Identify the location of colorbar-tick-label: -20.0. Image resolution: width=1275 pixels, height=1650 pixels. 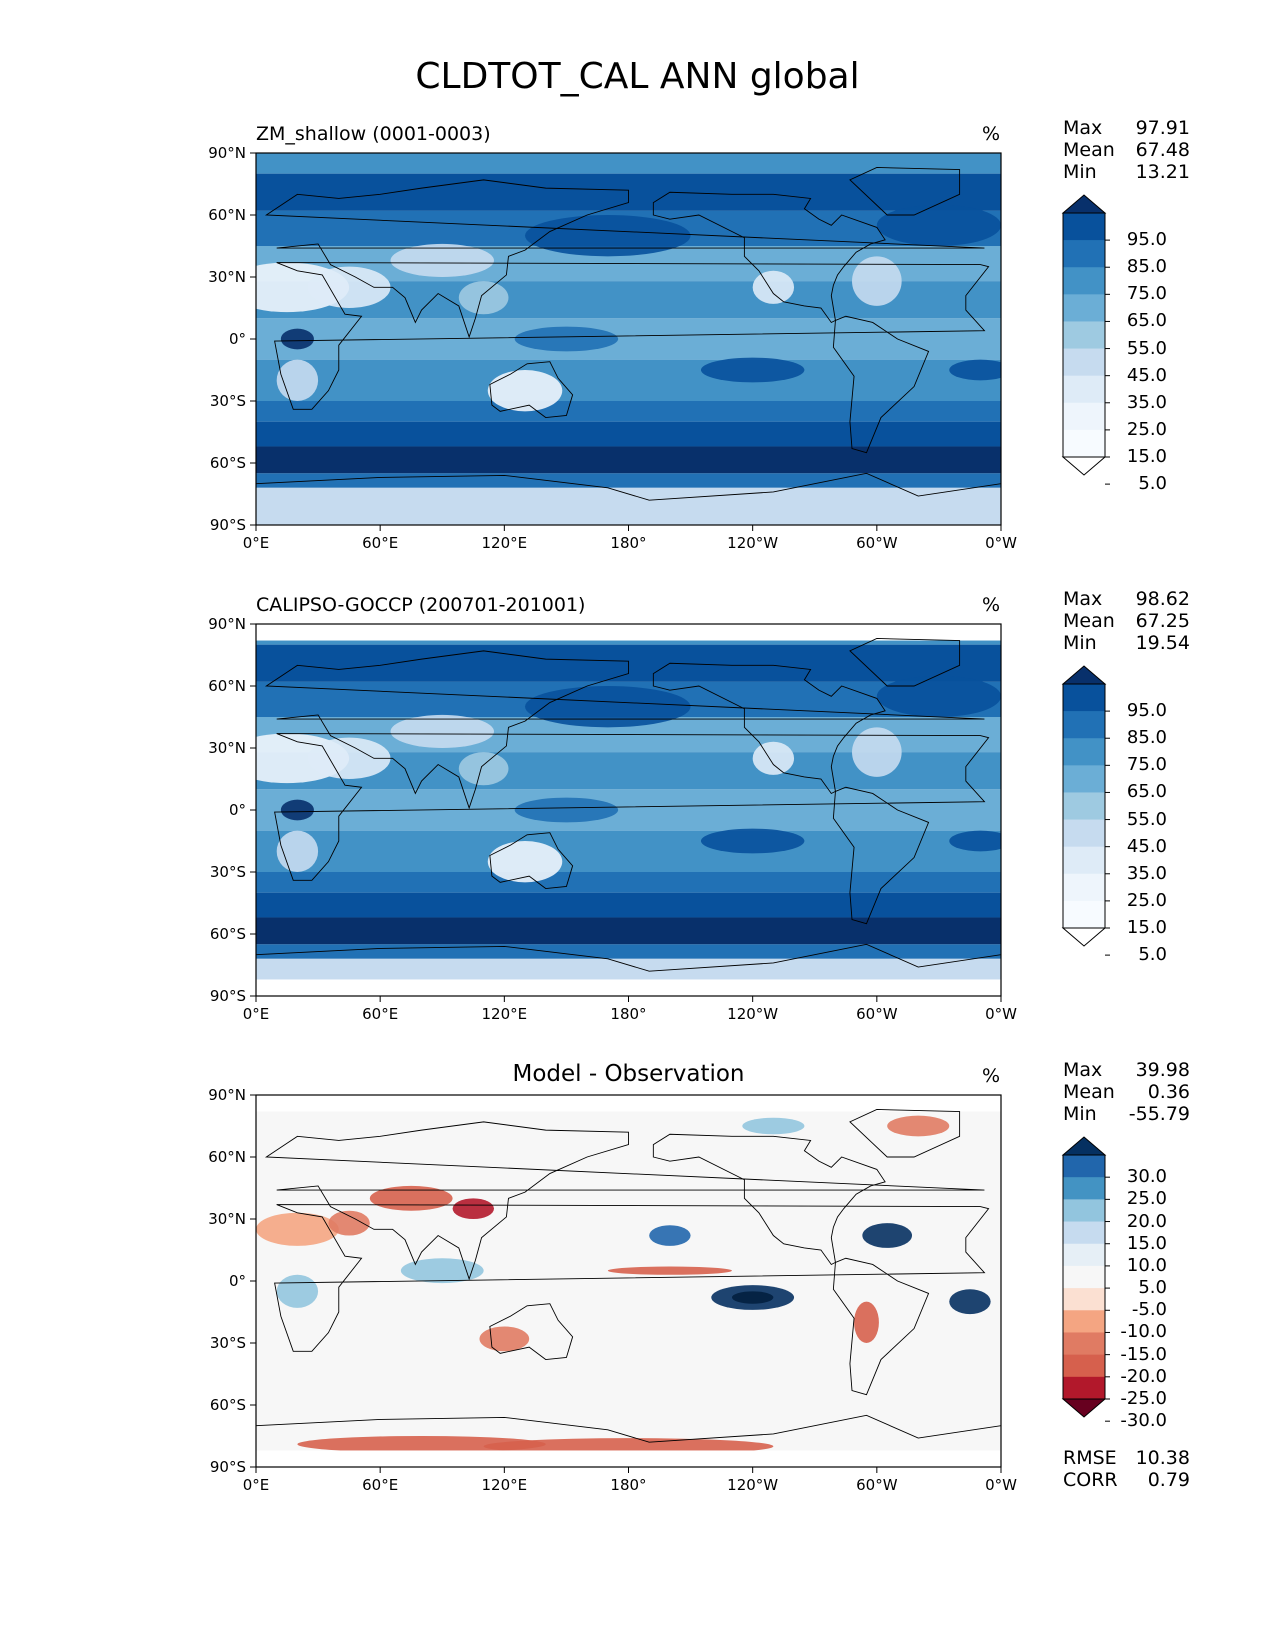
(1143, 1376).